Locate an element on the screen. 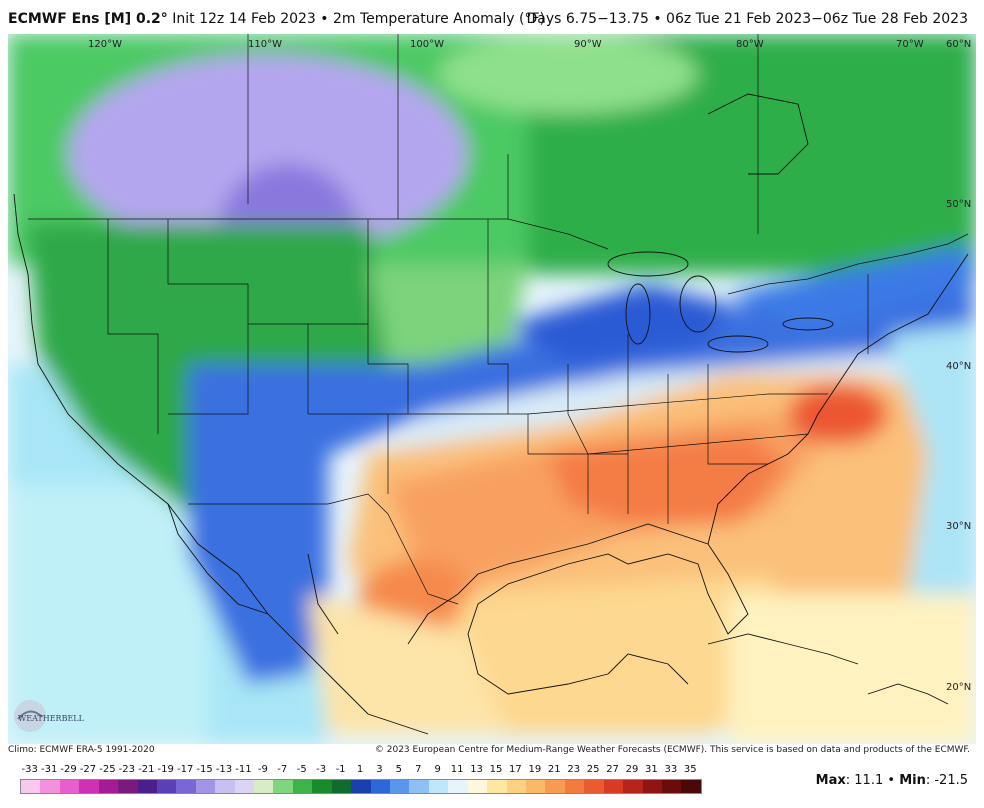 The width and height of the screenshot is (984, 808). legend-tick-label: -29 is located at coordinates (68, 769).